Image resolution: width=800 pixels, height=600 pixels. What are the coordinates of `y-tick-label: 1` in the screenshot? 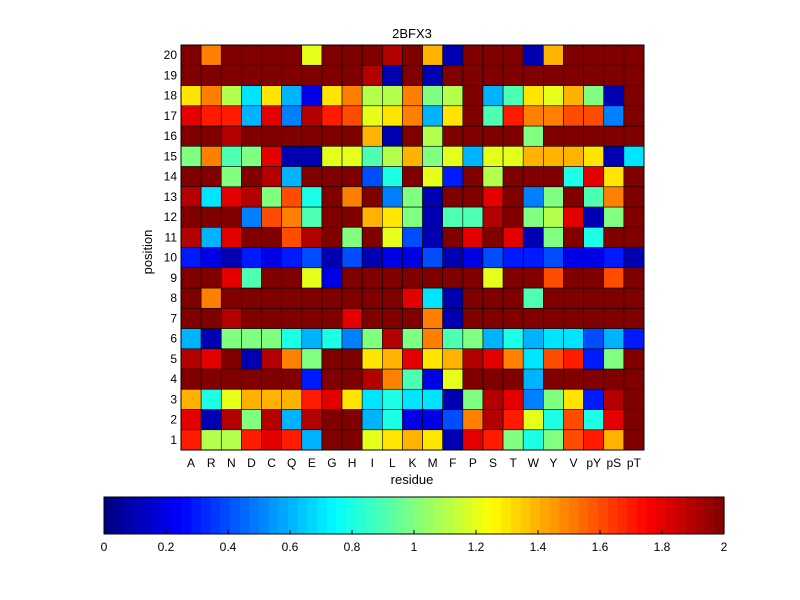 It's located at (173, 440).